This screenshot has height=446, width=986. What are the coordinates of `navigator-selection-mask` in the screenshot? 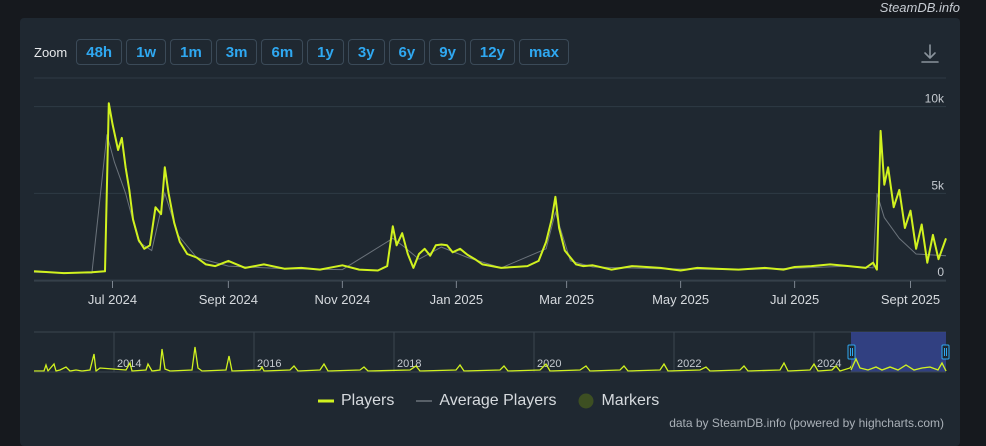 It's located at (898, 352).